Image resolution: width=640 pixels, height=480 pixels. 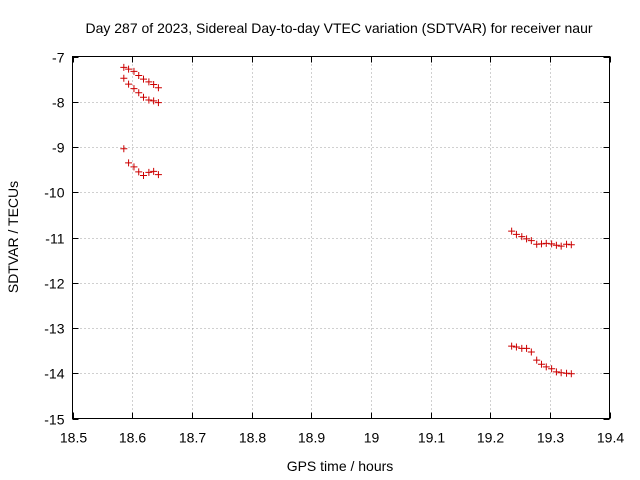 I want to click on x-tick-label: 19.3, so click(x=550, y=438).